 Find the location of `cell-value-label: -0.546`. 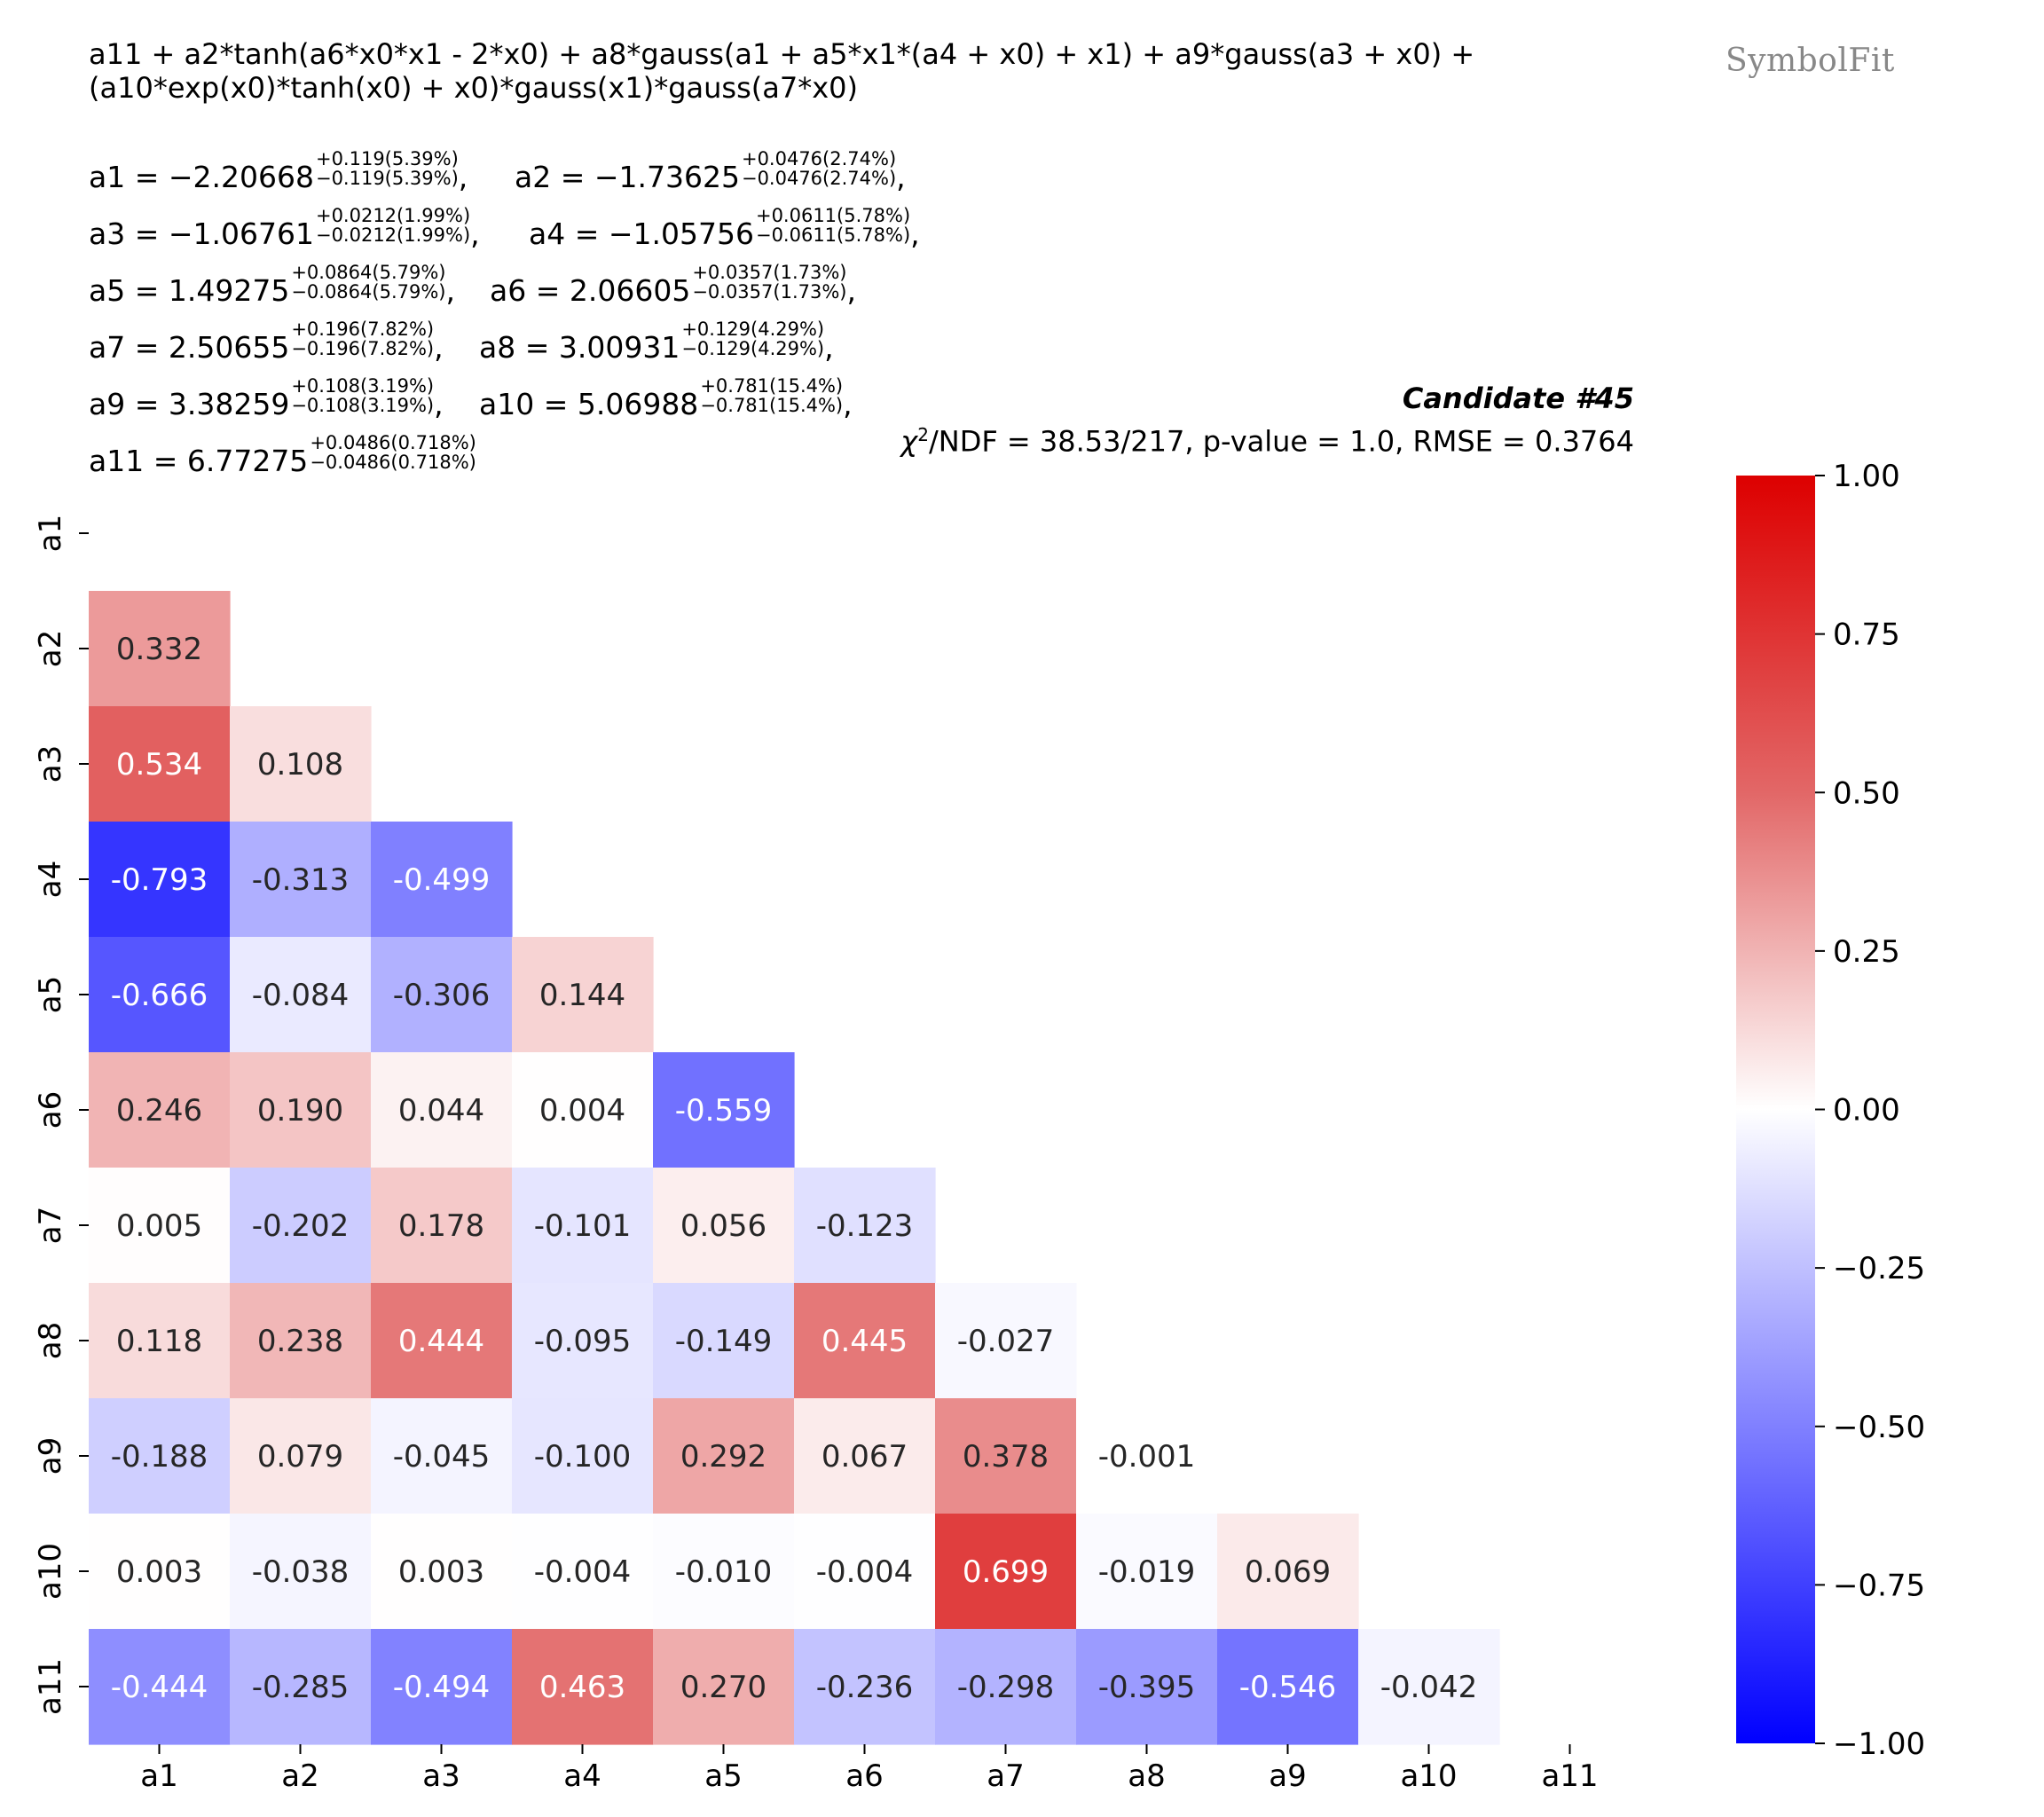

cell-value-label: -0.546 is located at coordinates (1288, 1687).